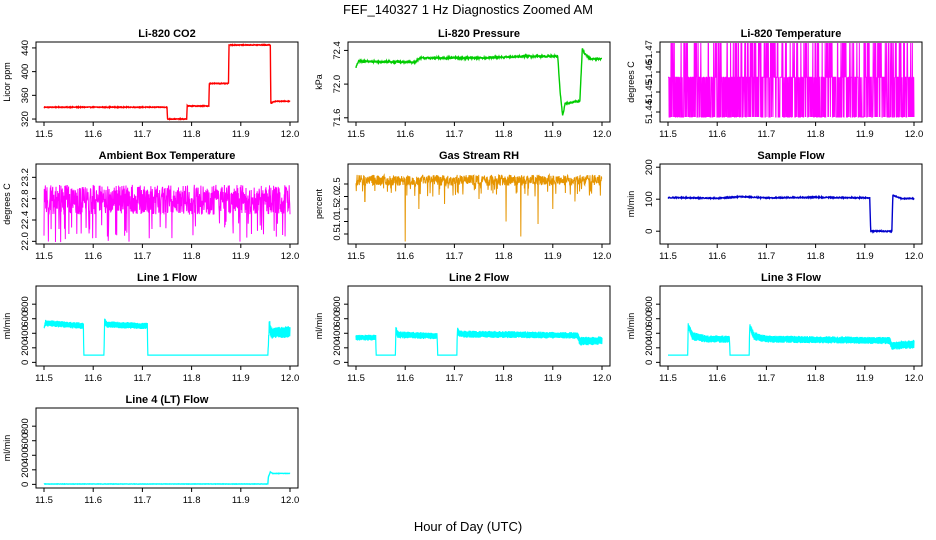 The width and height of the screenshot is (936, 540). Describe the element at coordinates (337, 50) in the screenshot. I see `y-tick-label: 72.4` at that location.